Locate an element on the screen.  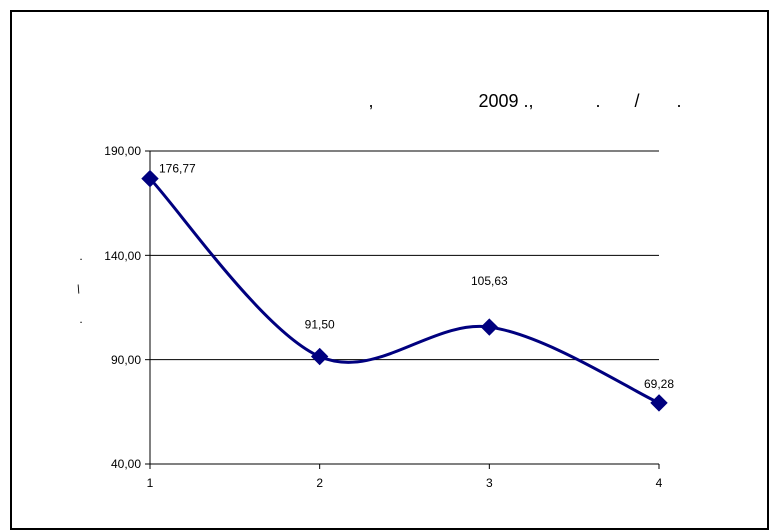
chart-title-part: 2009 ., is located at coordinates (505, 101).